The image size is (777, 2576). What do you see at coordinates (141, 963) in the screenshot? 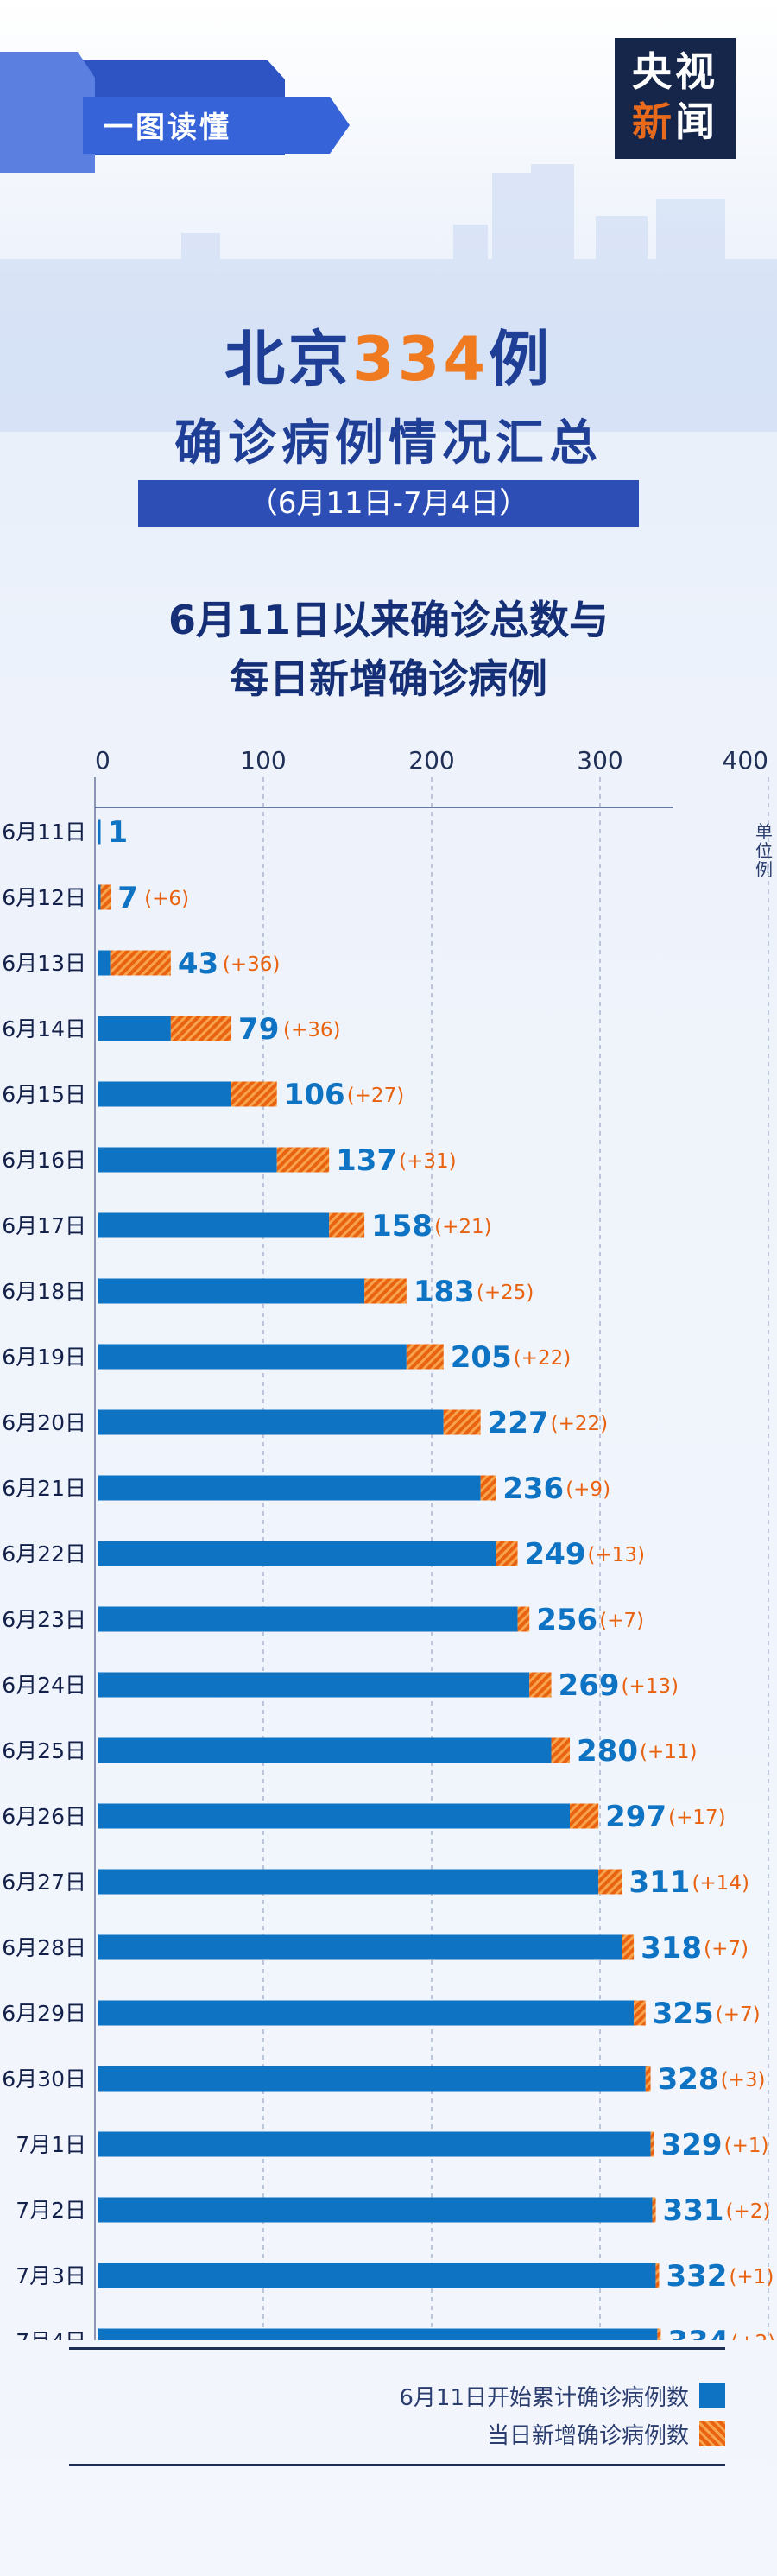
I see `chart-row: 6月13日 43 (+36)` at bounding box center [141, 963].